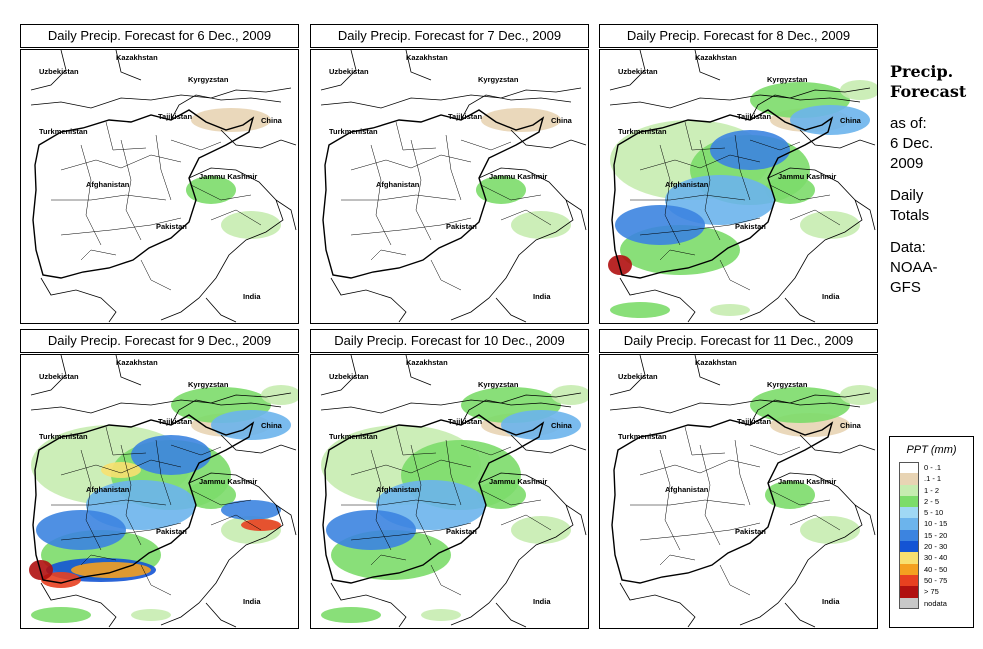  What do you see at coordinates (427, 57) in the screenshot?
I see `map-label-kazakhstan: Kazakhstan` at bounding box center [427, 57].